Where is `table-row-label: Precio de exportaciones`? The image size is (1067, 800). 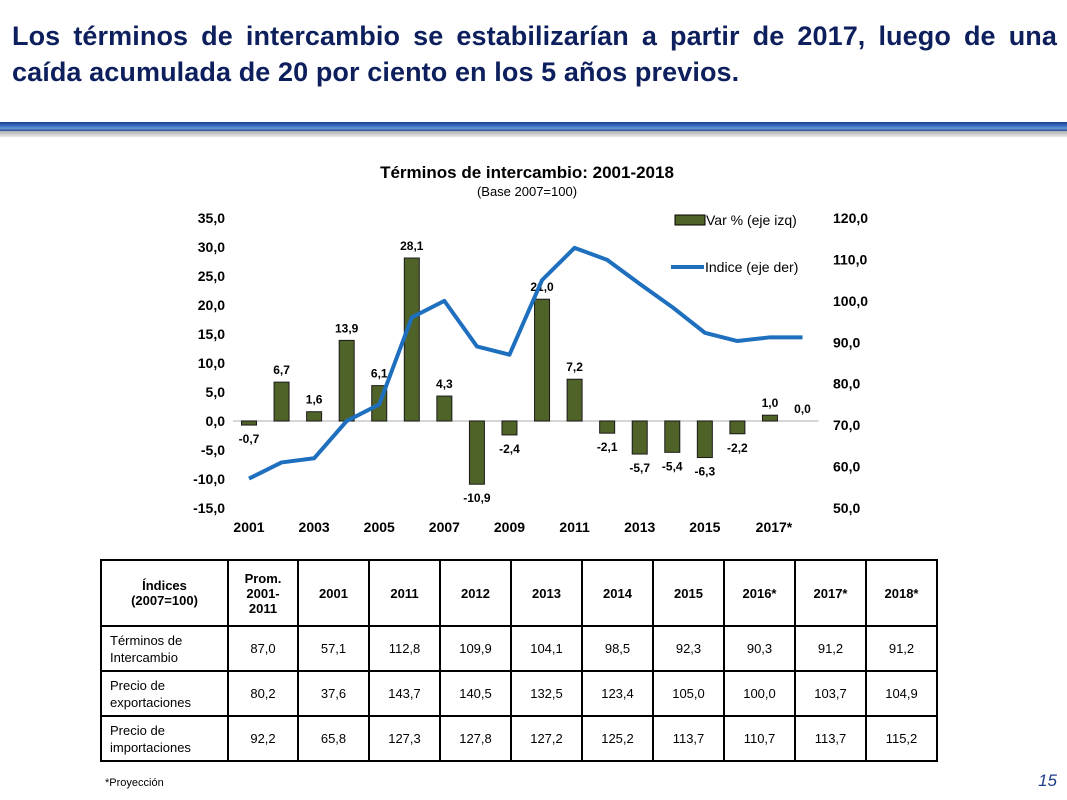
table-row-label: Precio de exportaciones is located at coordinates (164, 693).